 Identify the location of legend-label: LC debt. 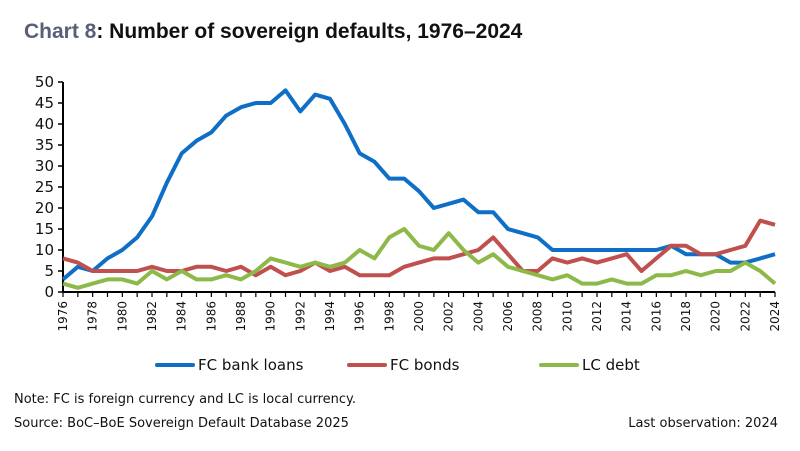
(611, 365).